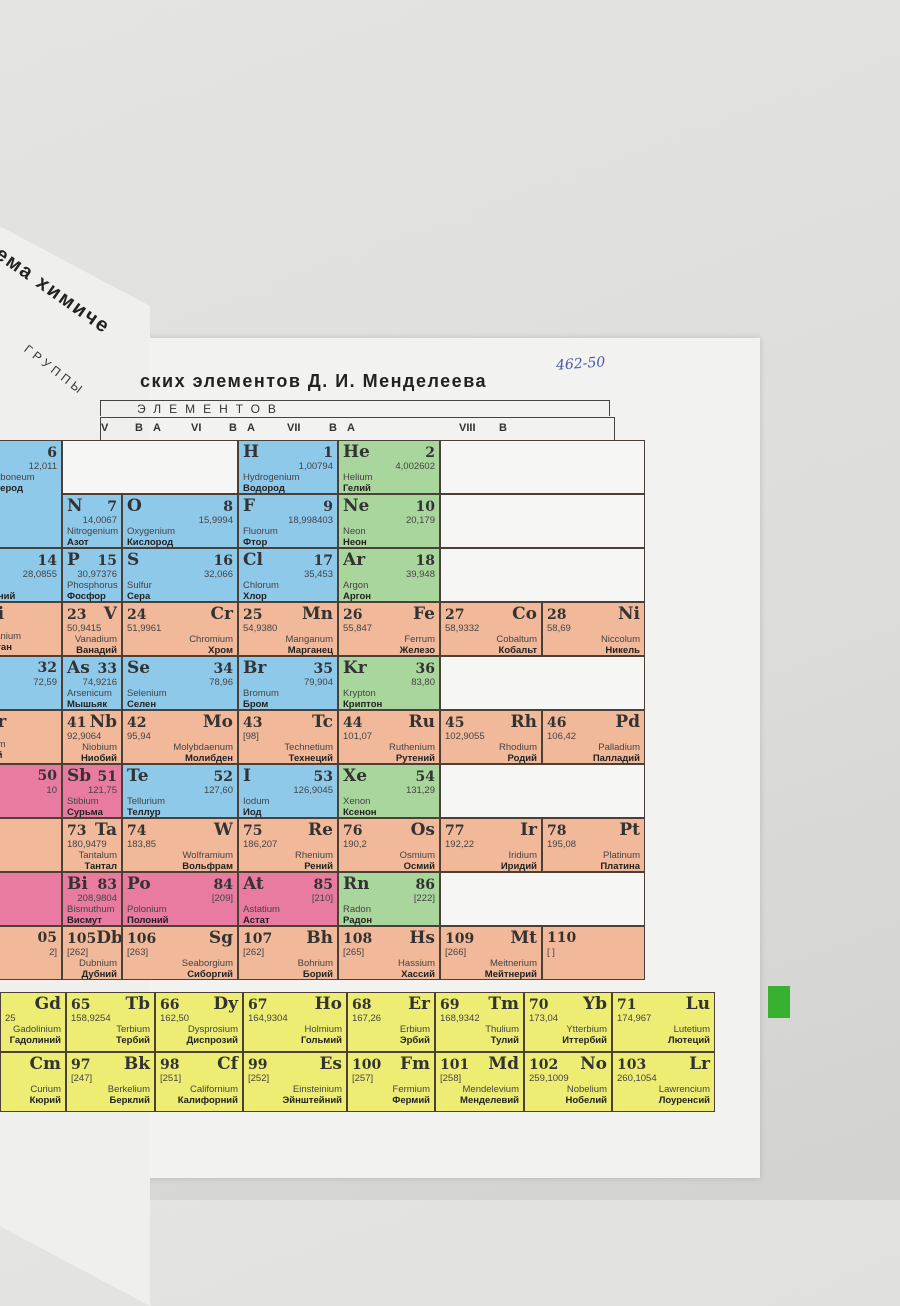 This screenshot has width=900, height=1306. Describe the element at coordinates (627, 1005) in the screenshot. I see `atomic-number: 71` at that location.